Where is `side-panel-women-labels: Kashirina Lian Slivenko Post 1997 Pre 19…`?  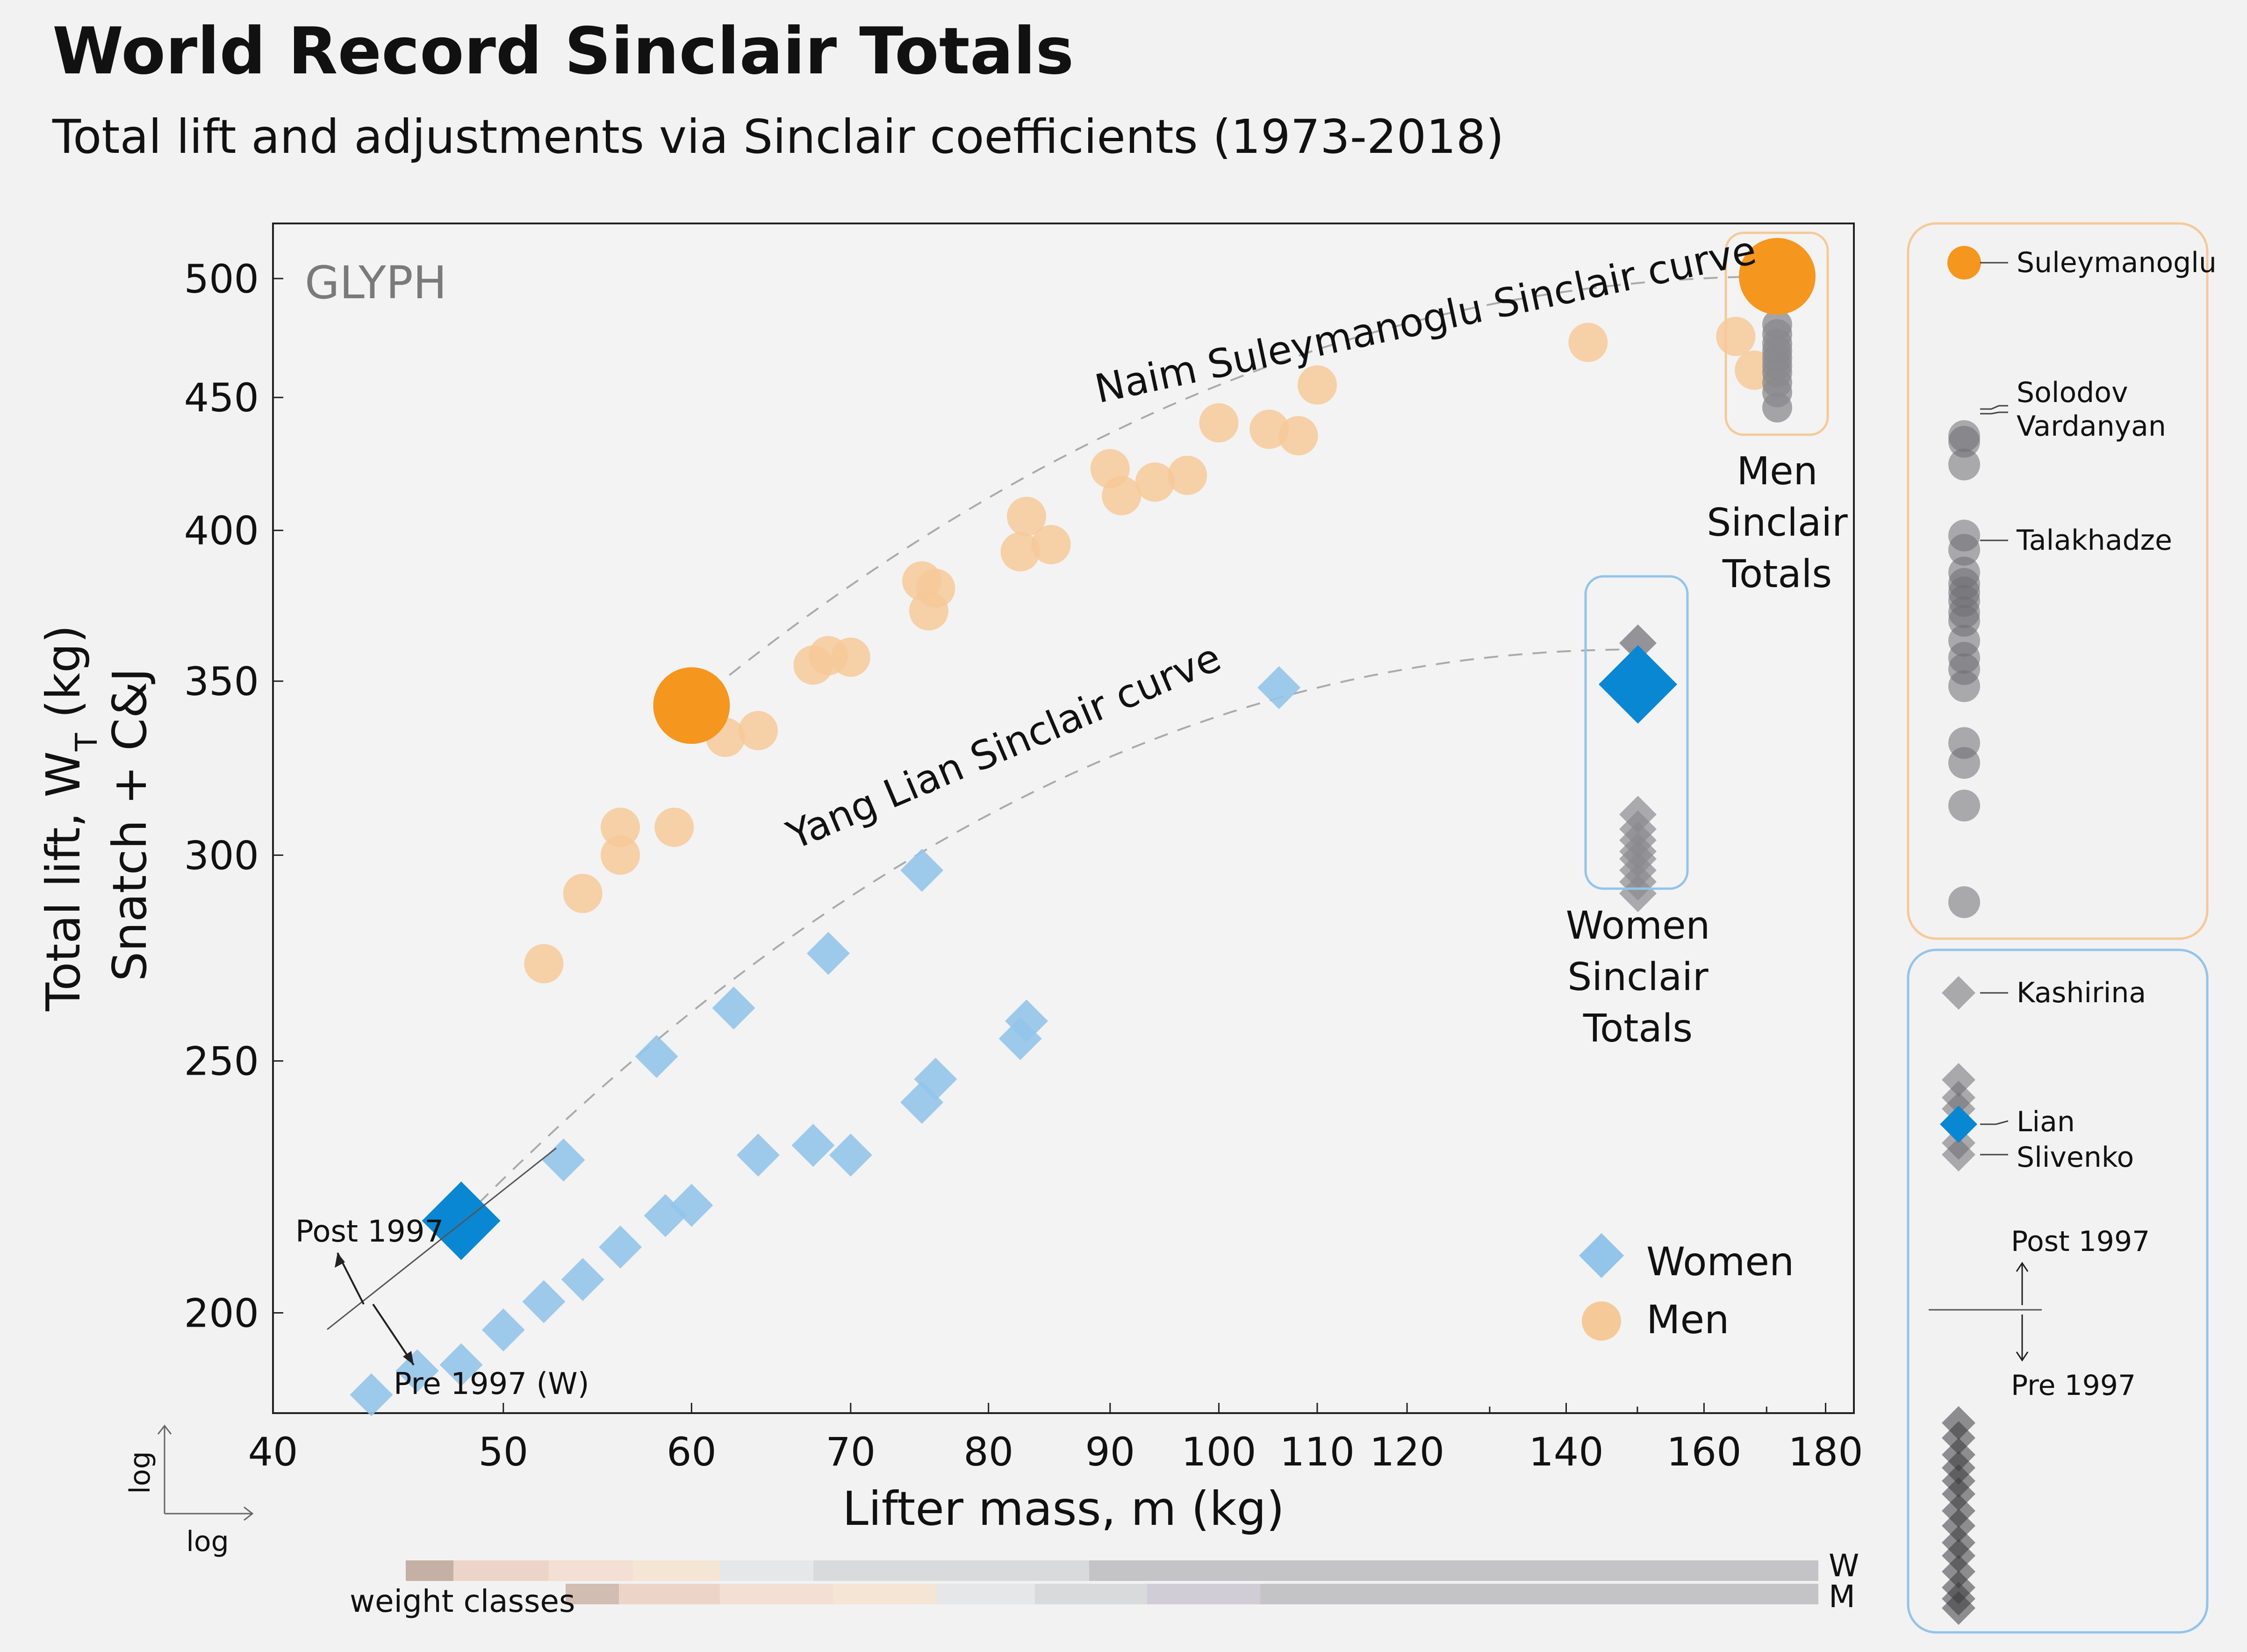
side-panel-women-labels: Kashirina Lian Slivenko Post 1997 Pre 19… is located at coordinates (2039, 1190).